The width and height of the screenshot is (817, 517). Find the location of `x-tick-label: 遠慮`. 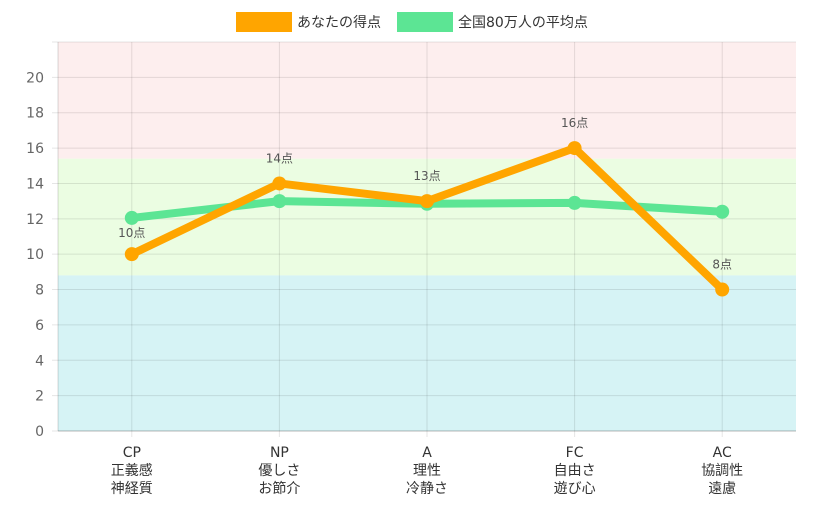

x-tick-label: 遠慮 is located at coordinates (722, 489).